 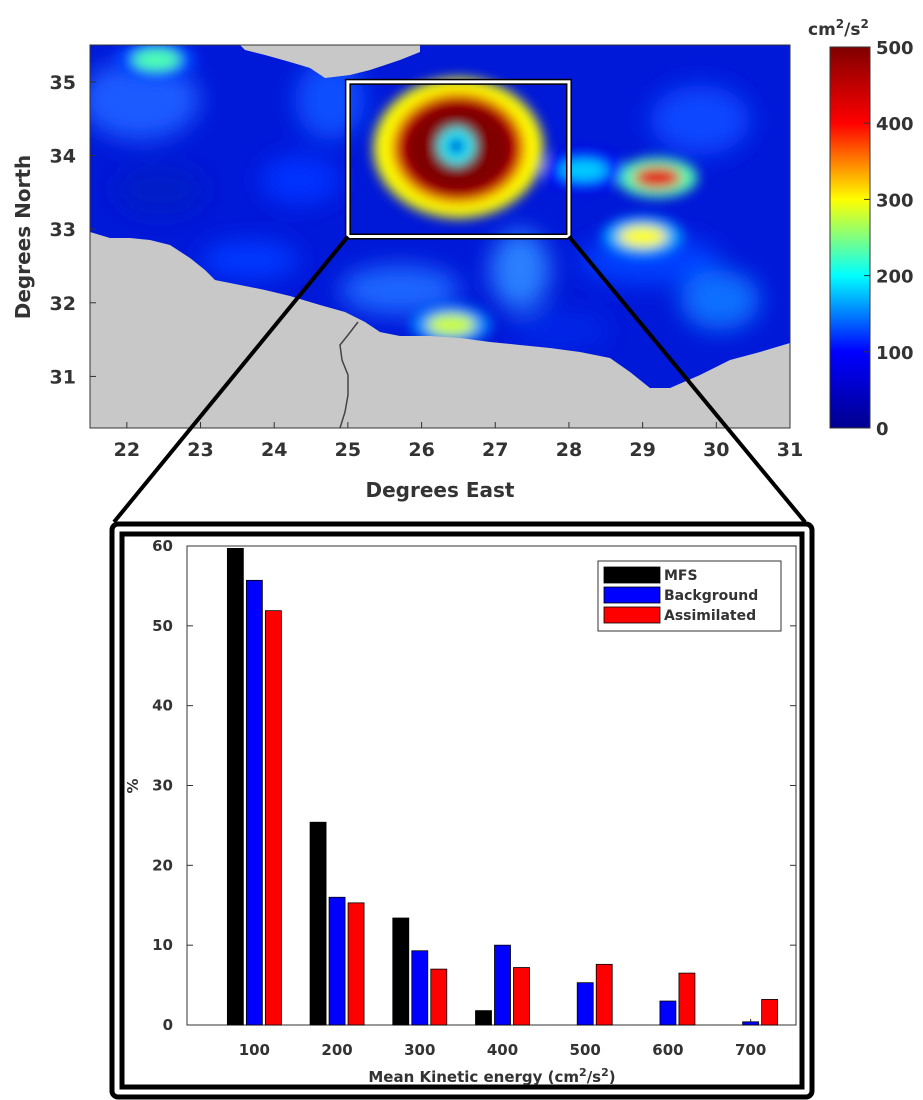 I want to click on bar-x-tick-label: 200, so click(x=336, y=1050).